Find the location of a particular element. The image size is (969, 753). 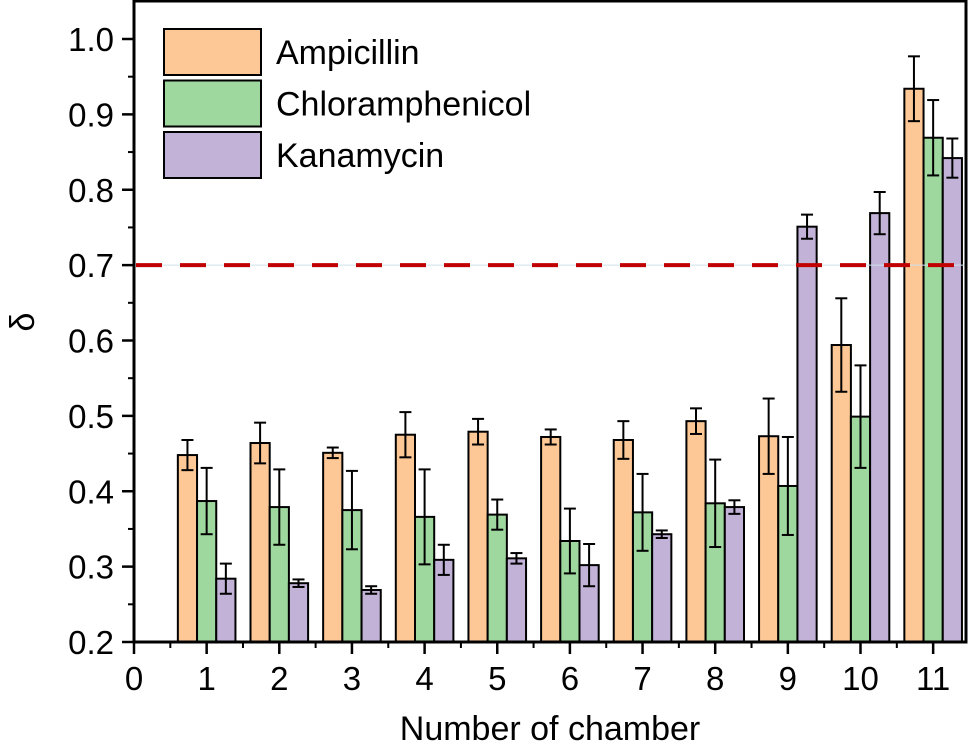

x-tick-label: 7 is located at coordinates (642, 678).